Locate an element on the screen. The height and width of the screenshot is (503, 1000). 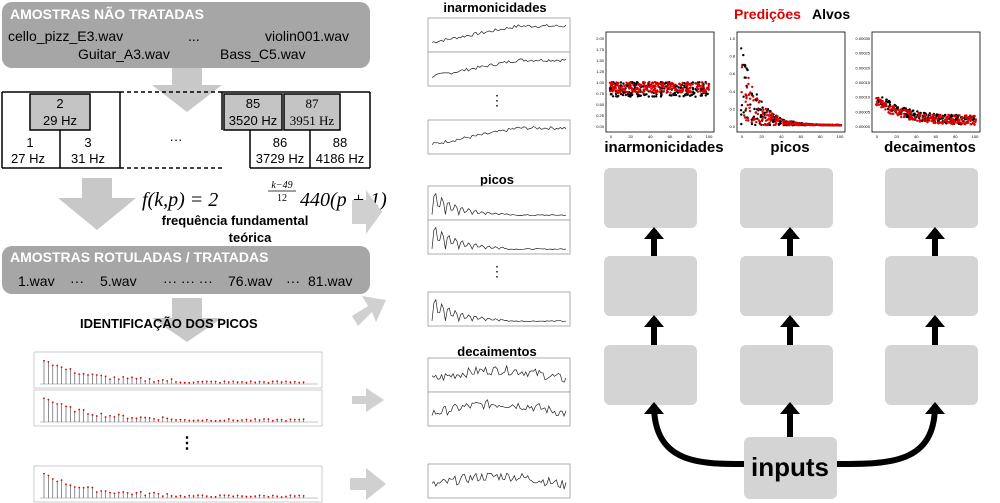
key-85-number: 85 is located at coordinates (253, 103).